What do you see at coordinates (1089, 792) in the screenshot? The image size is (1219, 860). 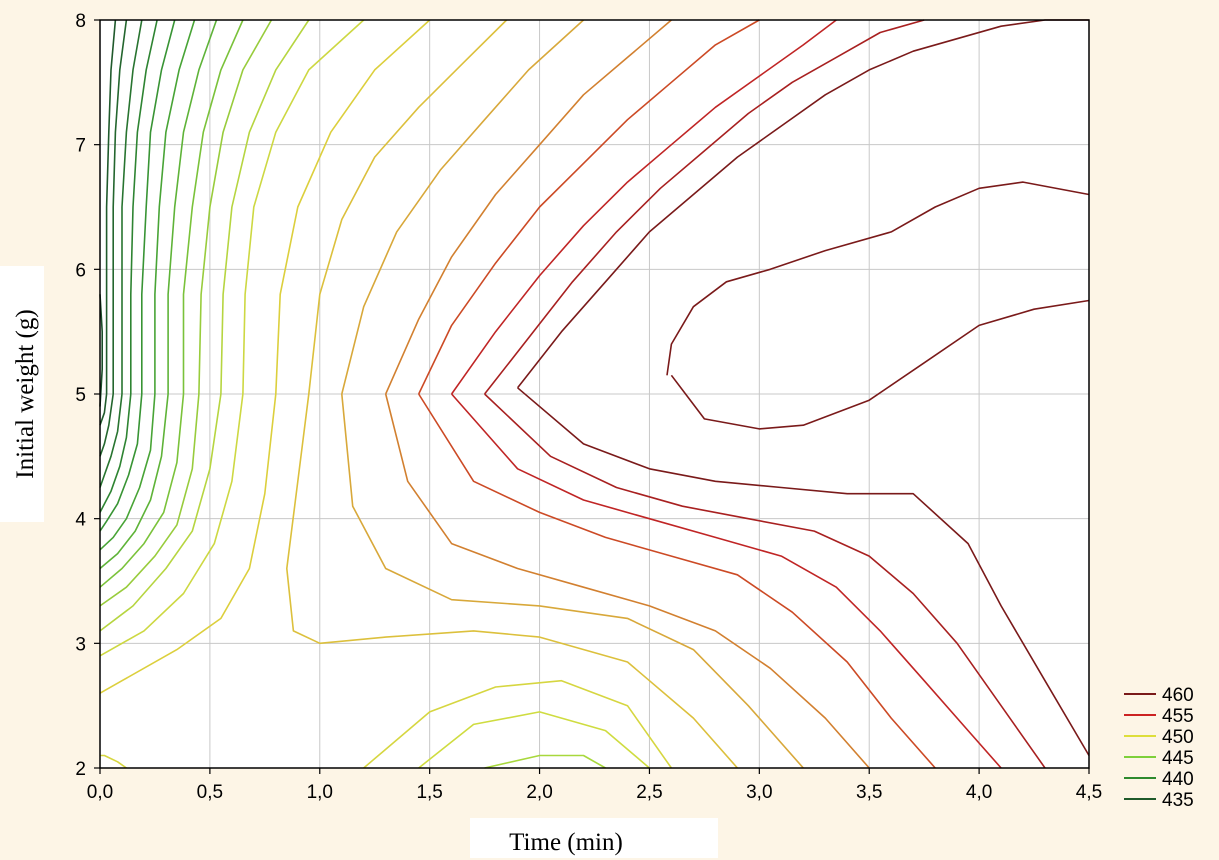 I see `x-tick-label: 4,5` at bounding box center [1089, 792].